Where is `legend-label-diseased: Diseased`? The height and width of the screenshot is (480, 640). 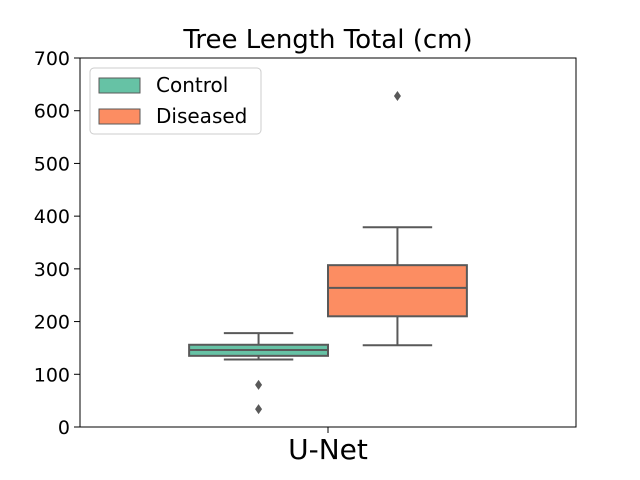
legend-label-diseased: Diseased is located at coordinates (201, 116).